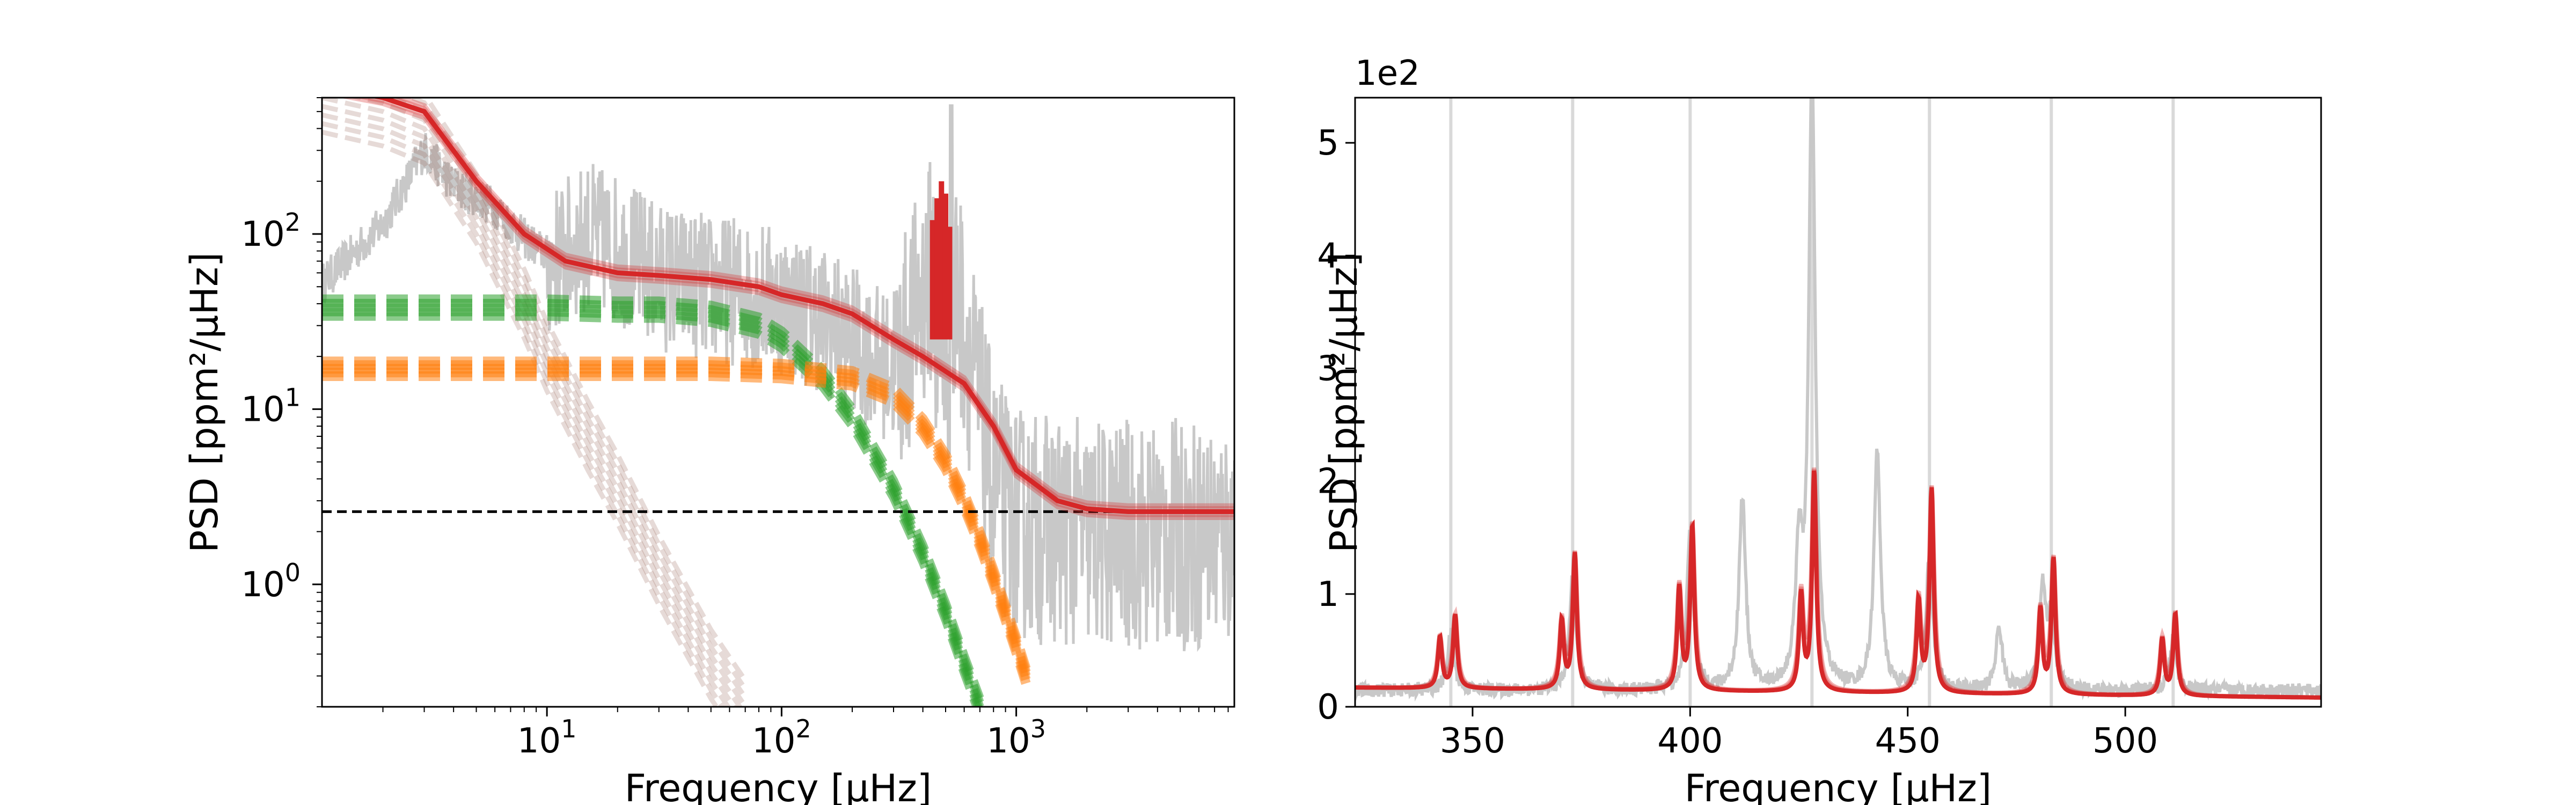 The image size is (2576, 805). I want to click on left-x-tick-label: 10¹, so click(547, 737).